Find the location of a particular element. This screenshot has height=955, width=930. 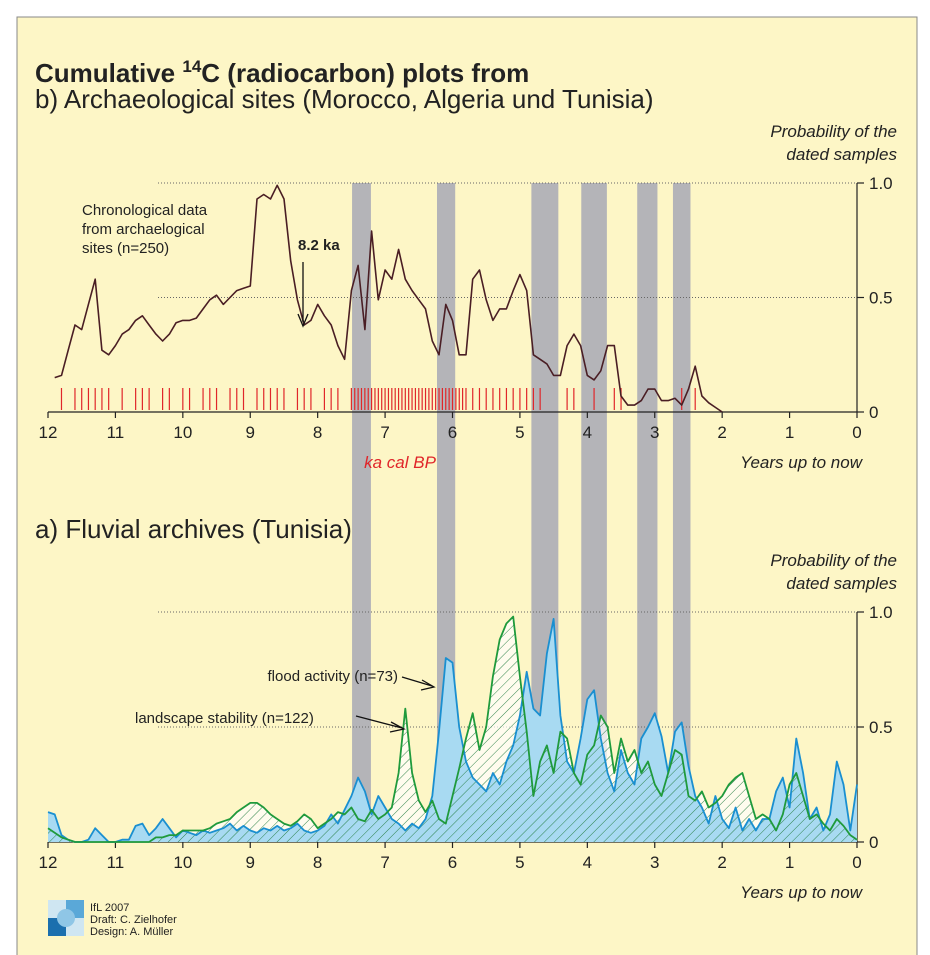

title: Cumulative 14C (radiocarbon) plots from is located at coordinates (282, 72).